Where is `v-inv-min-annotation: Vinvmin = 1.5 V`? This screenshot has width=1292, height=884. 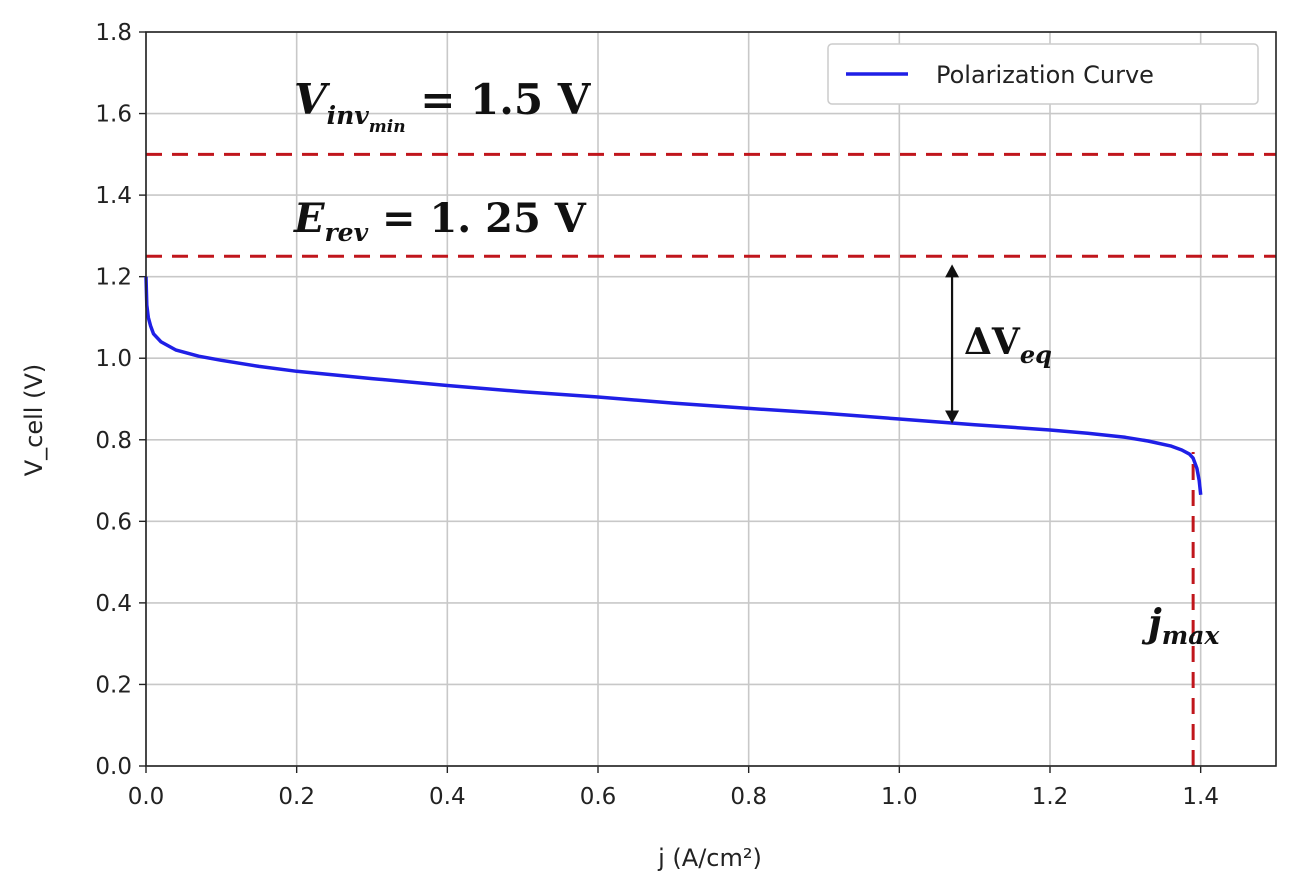
v-inv-min-annotation: Vinvmin = 1.5 V is located at coordinates (443, 106).